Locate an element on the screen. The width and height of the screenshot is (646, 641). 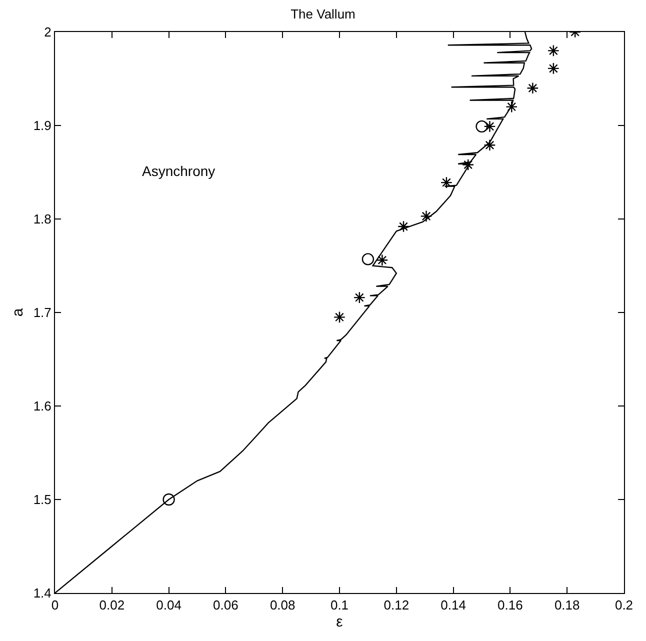
y-tick-label: 1.9 is located at coordinates (42, 126).